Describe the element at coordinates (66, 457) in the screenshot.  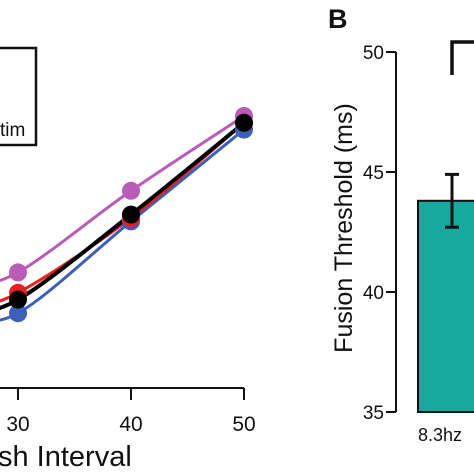
I see `panel-a-x-axis-label: sh Interval` at that location.